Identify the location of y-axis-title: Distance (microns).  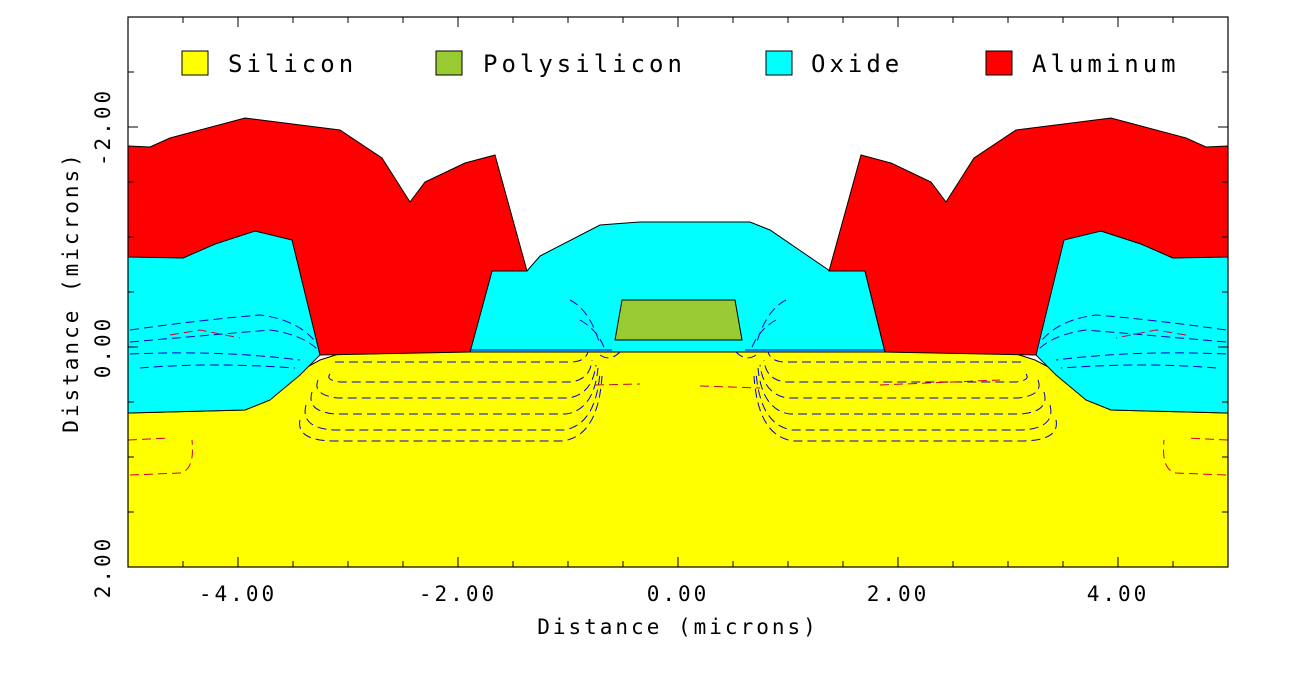
(71, 292).